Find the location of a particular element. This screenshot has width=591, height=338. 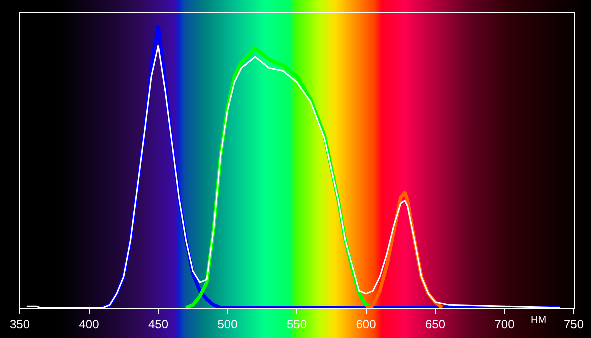

x-tick-label: 400 is located at coordinates (89, 324).